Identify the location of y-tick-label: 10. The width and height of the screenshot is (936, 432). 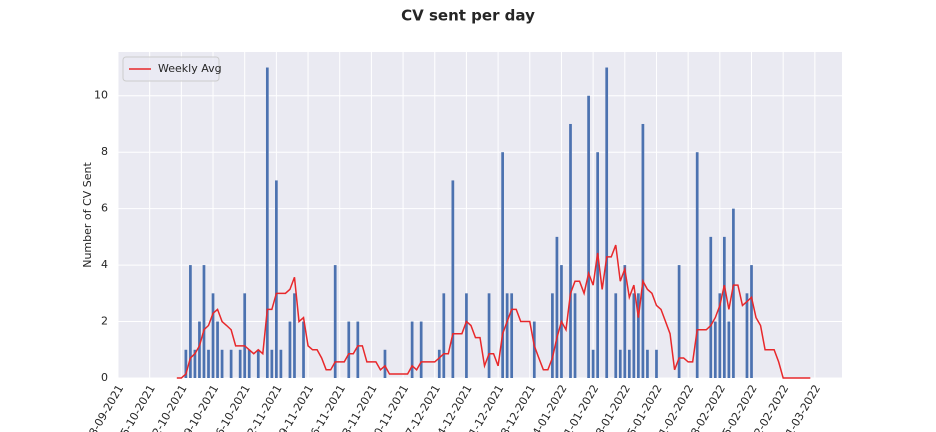
(101, 95).